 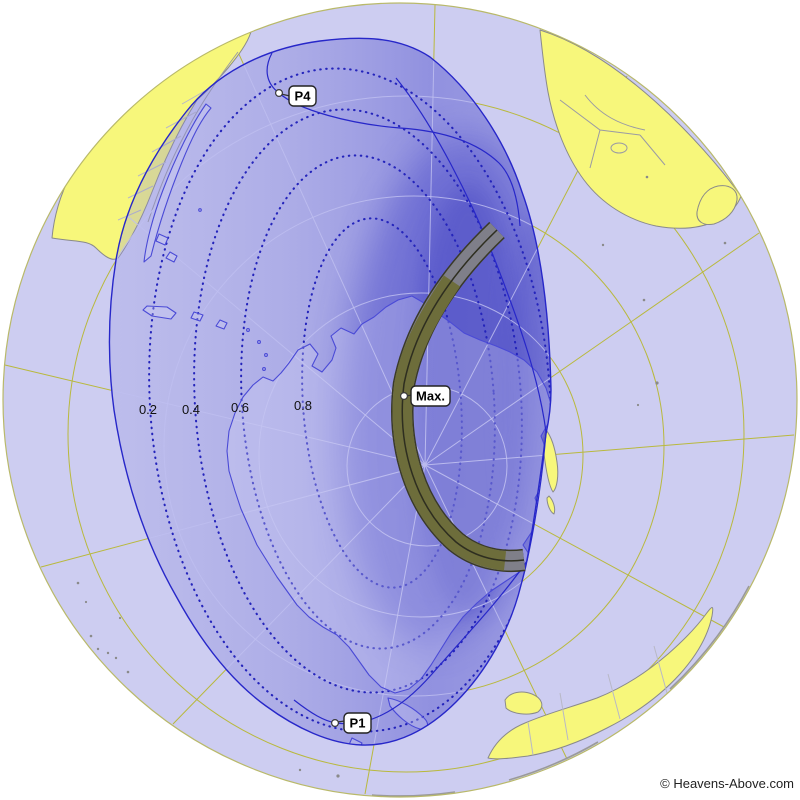 What do you see at coordinates (727, 783) in the screenshot?
I see `copyright-text: © Heavens-Above.com` at bounding box center [727, 783].